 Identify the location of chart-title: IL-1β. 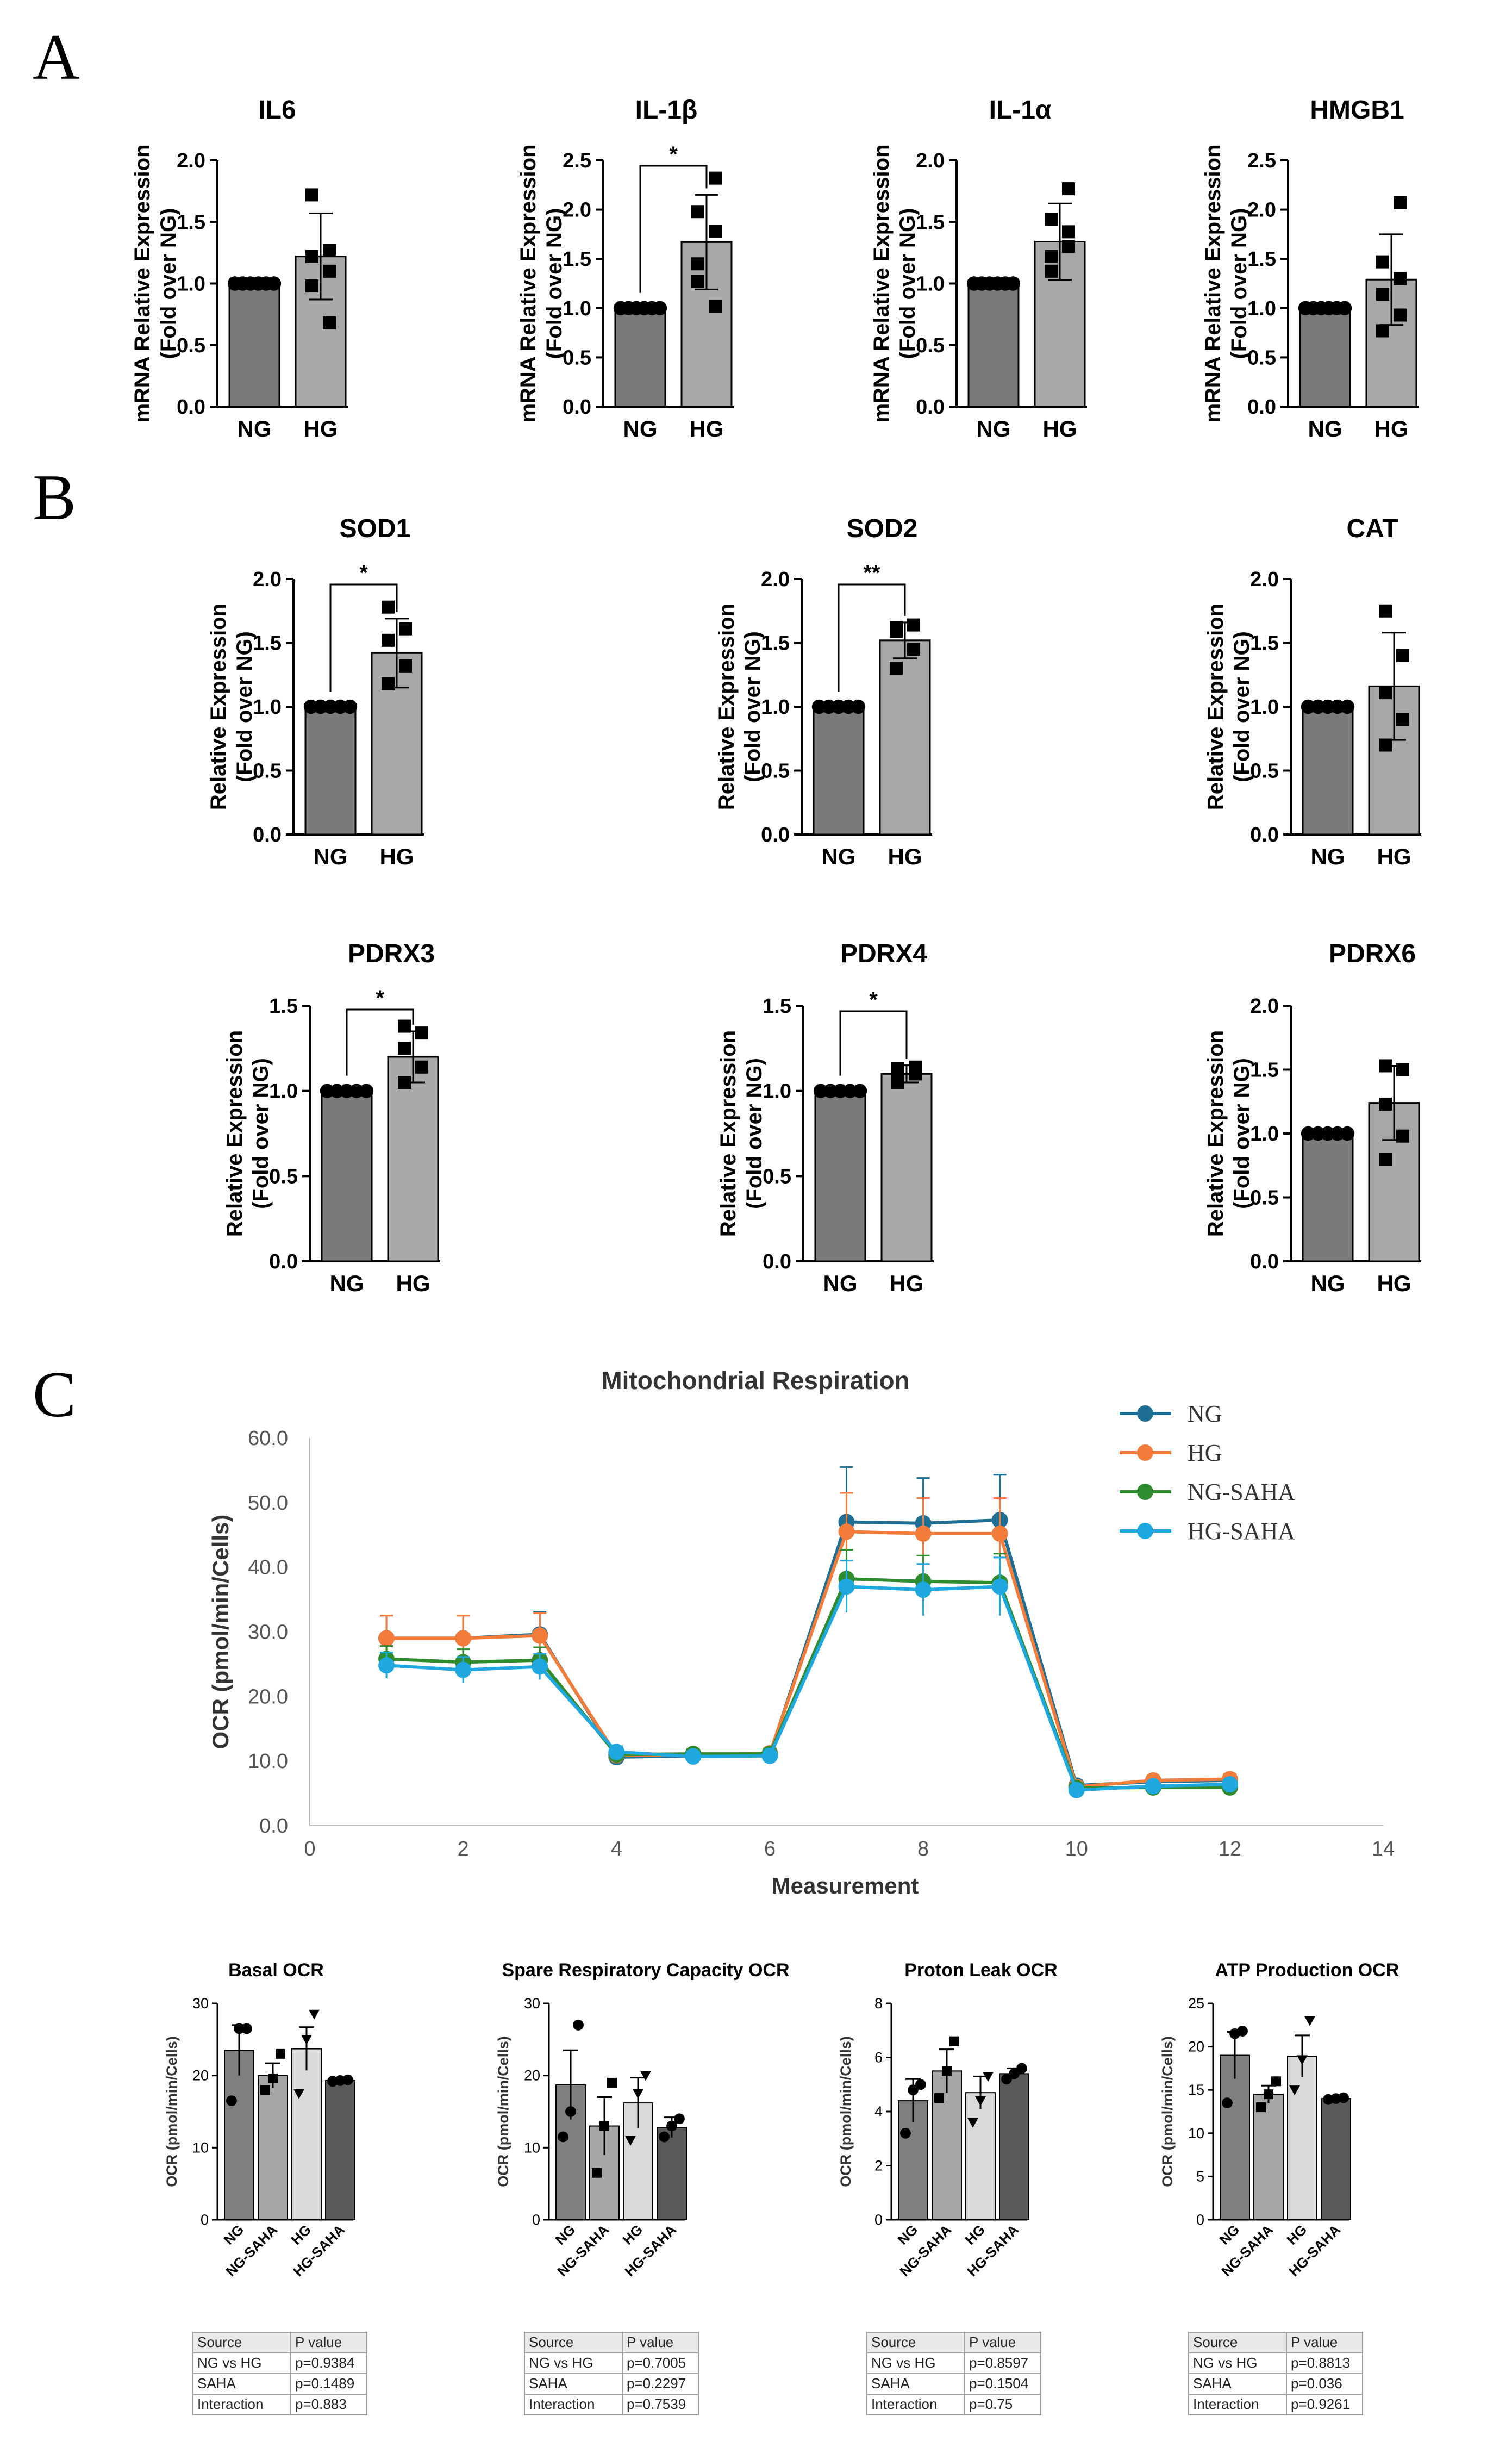
(666, 110).